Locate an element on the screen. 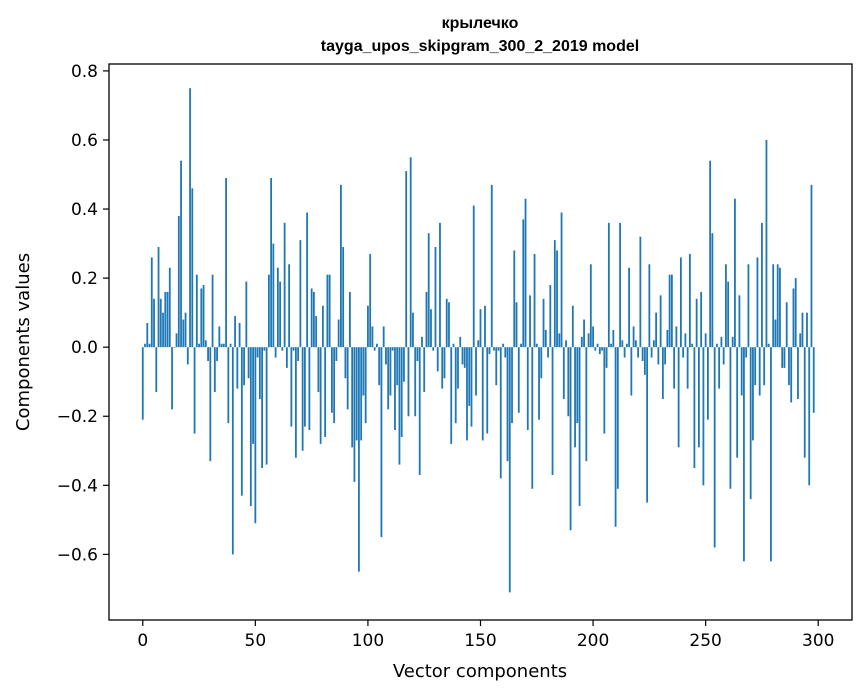 This screenshot has height=696, width=867. y-tick-label: 0.6 is located at coordinates (84, 141).